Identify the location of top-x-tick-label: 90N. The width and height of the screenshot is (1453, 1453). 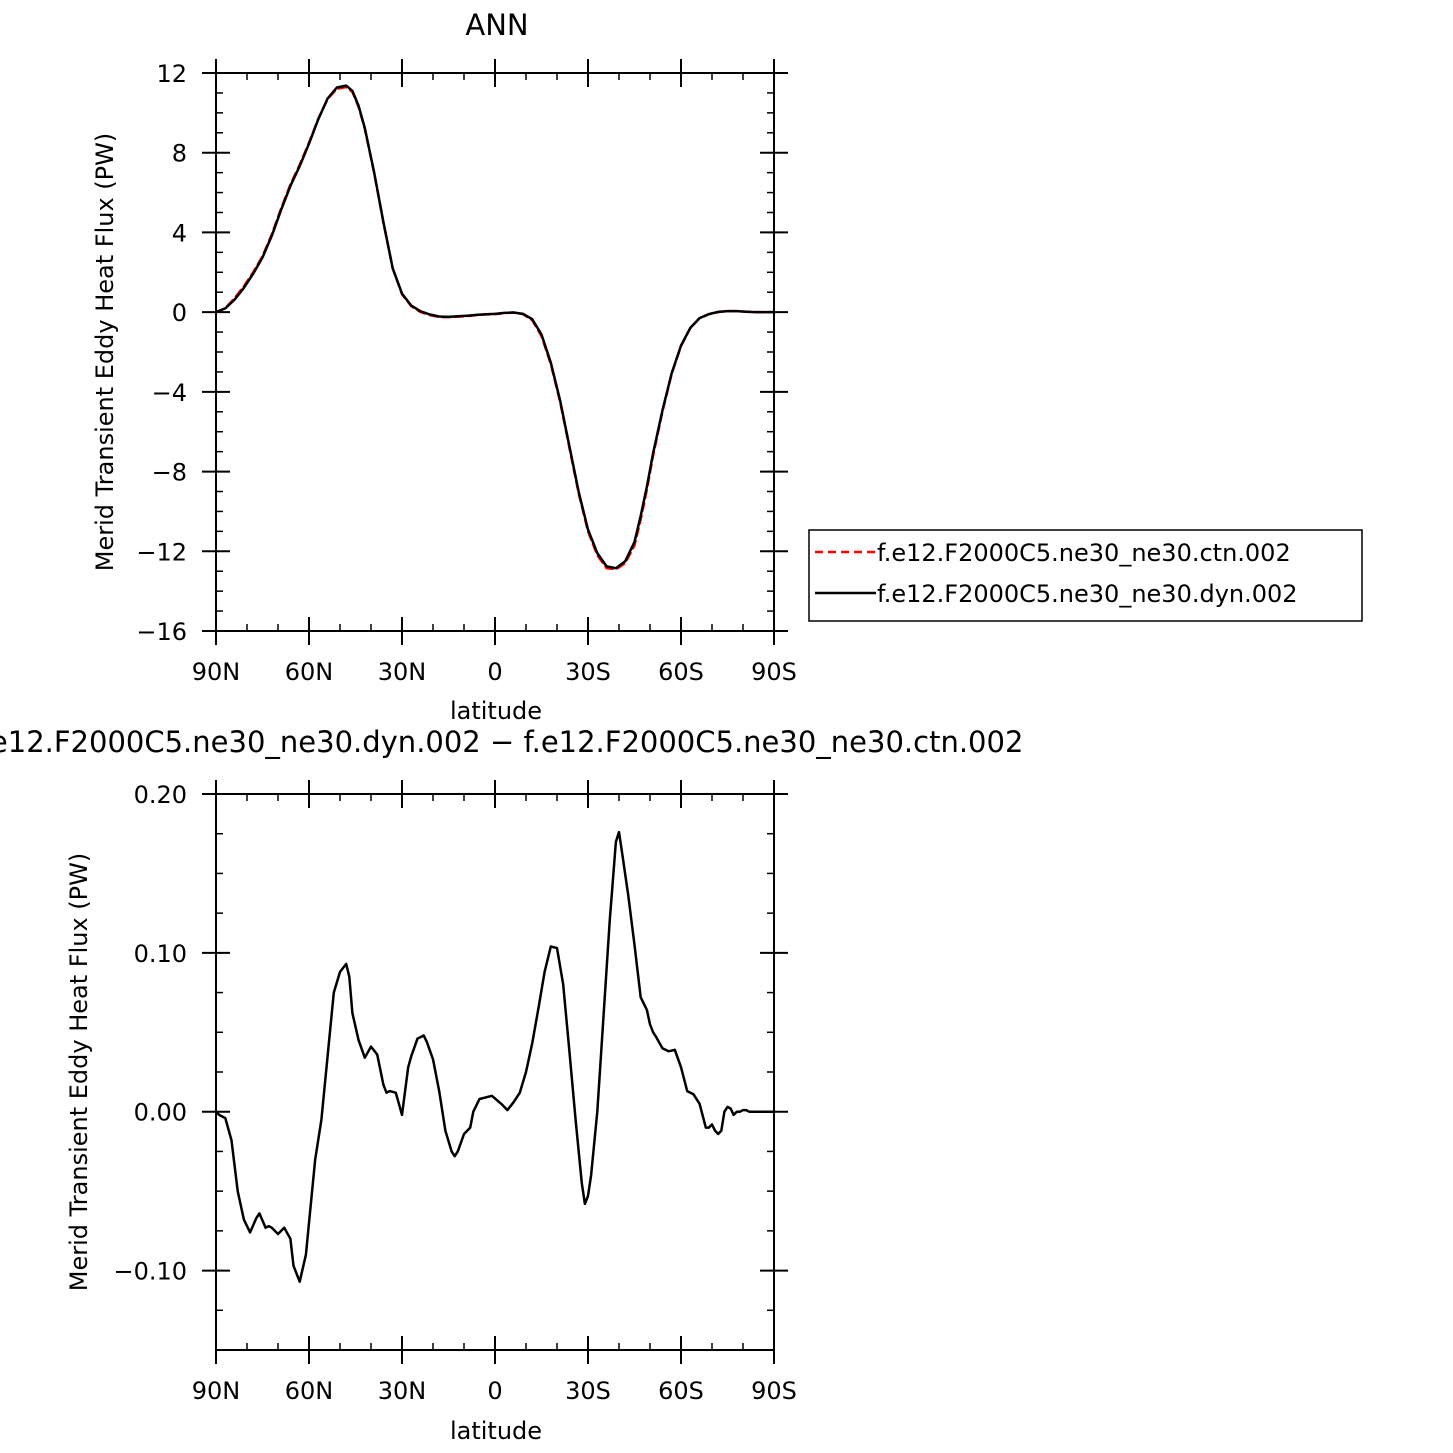
(216, 672).